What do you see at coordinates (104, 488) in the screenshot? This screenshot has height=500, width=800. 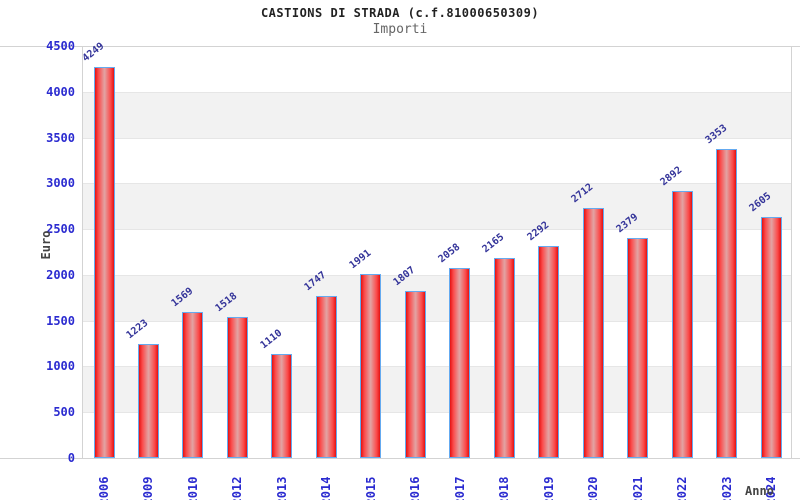 I see `x-tick-label: 2006` at bounding box center [104, 488].